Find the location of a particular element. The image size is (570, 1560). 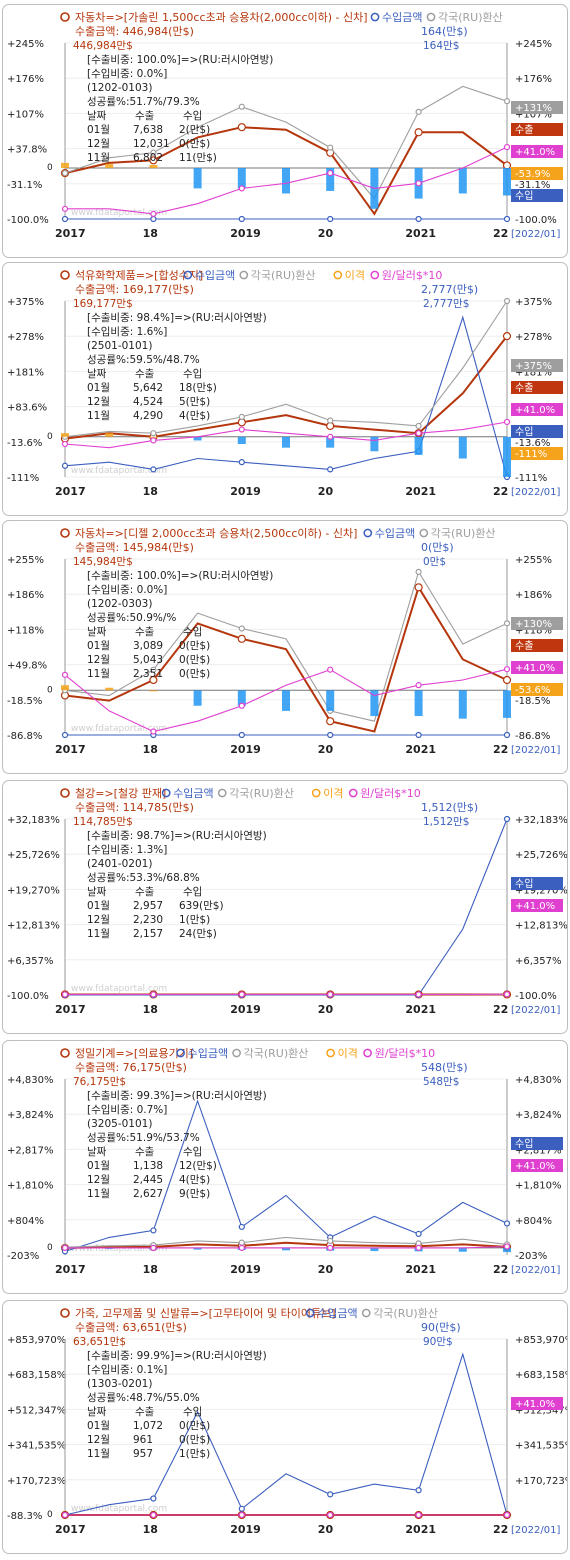

series-line is located at coordinates (286, 700).